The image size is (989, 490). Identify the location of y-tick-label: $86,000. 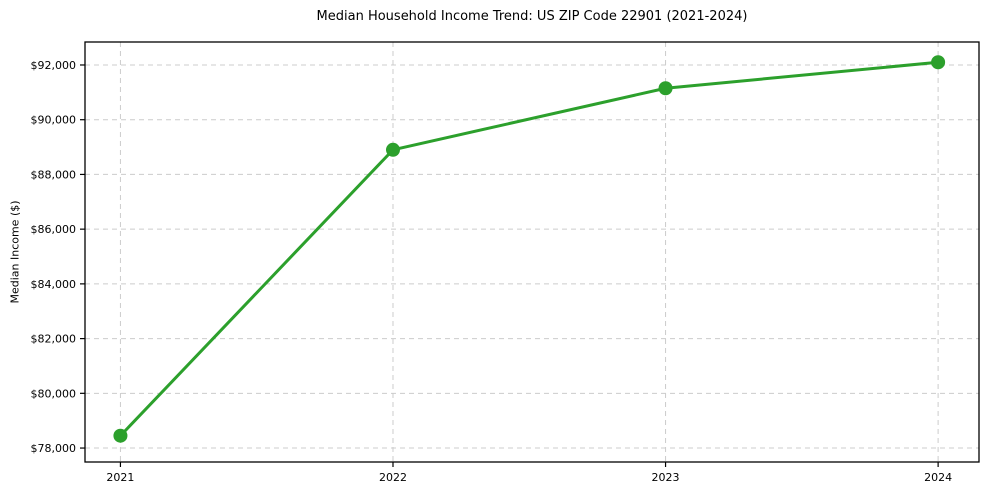
(54, 229).